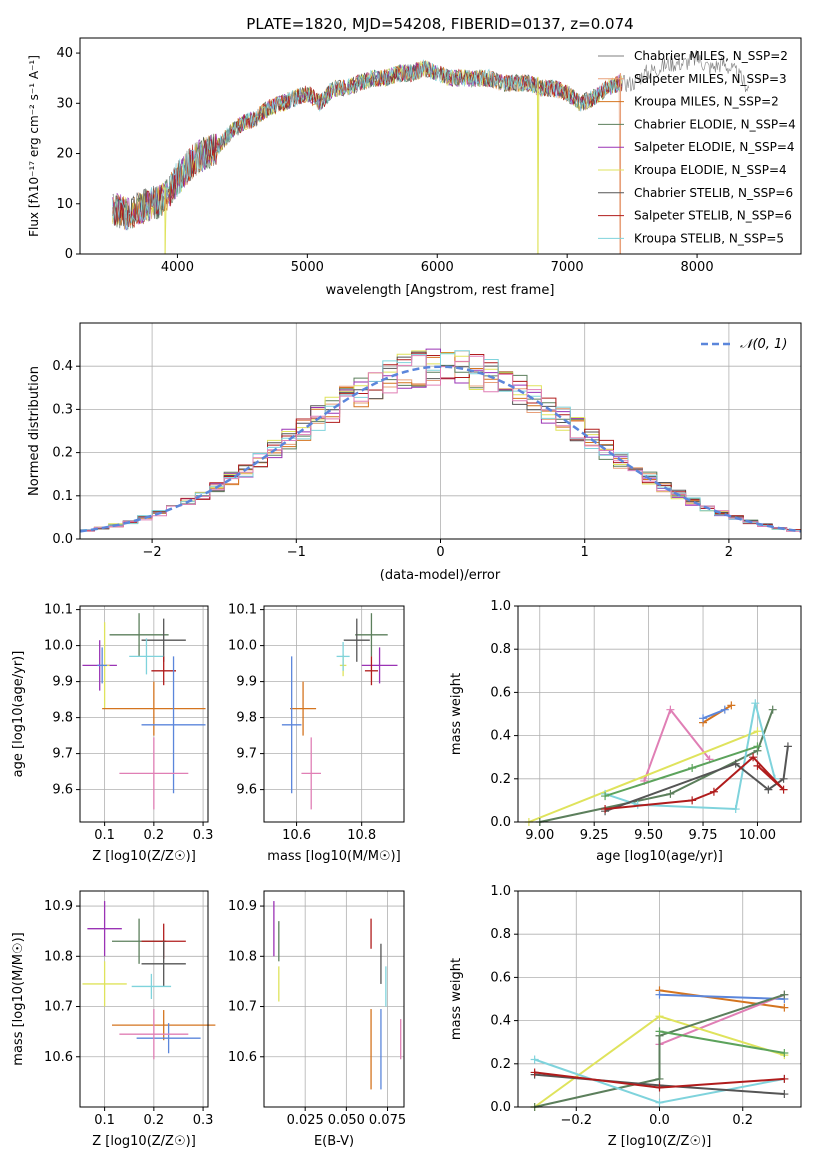 The image size is (819, 1170). What do you see at coordinates (104, 835) in the screenshot?
I see `x-tick-label: 0.1` at bounding box center [104, 835].